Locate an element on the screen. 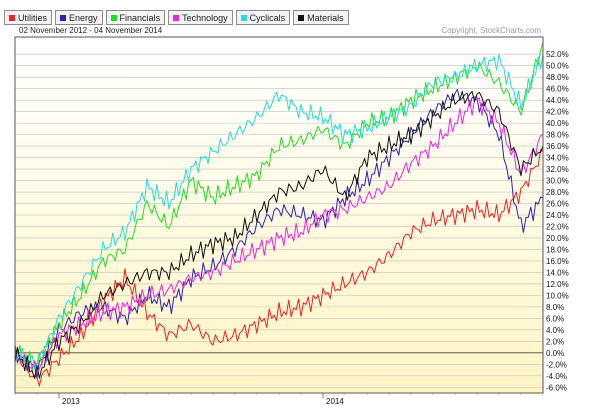  legend-item-energy: Energy is located at coordinates (79, 17).